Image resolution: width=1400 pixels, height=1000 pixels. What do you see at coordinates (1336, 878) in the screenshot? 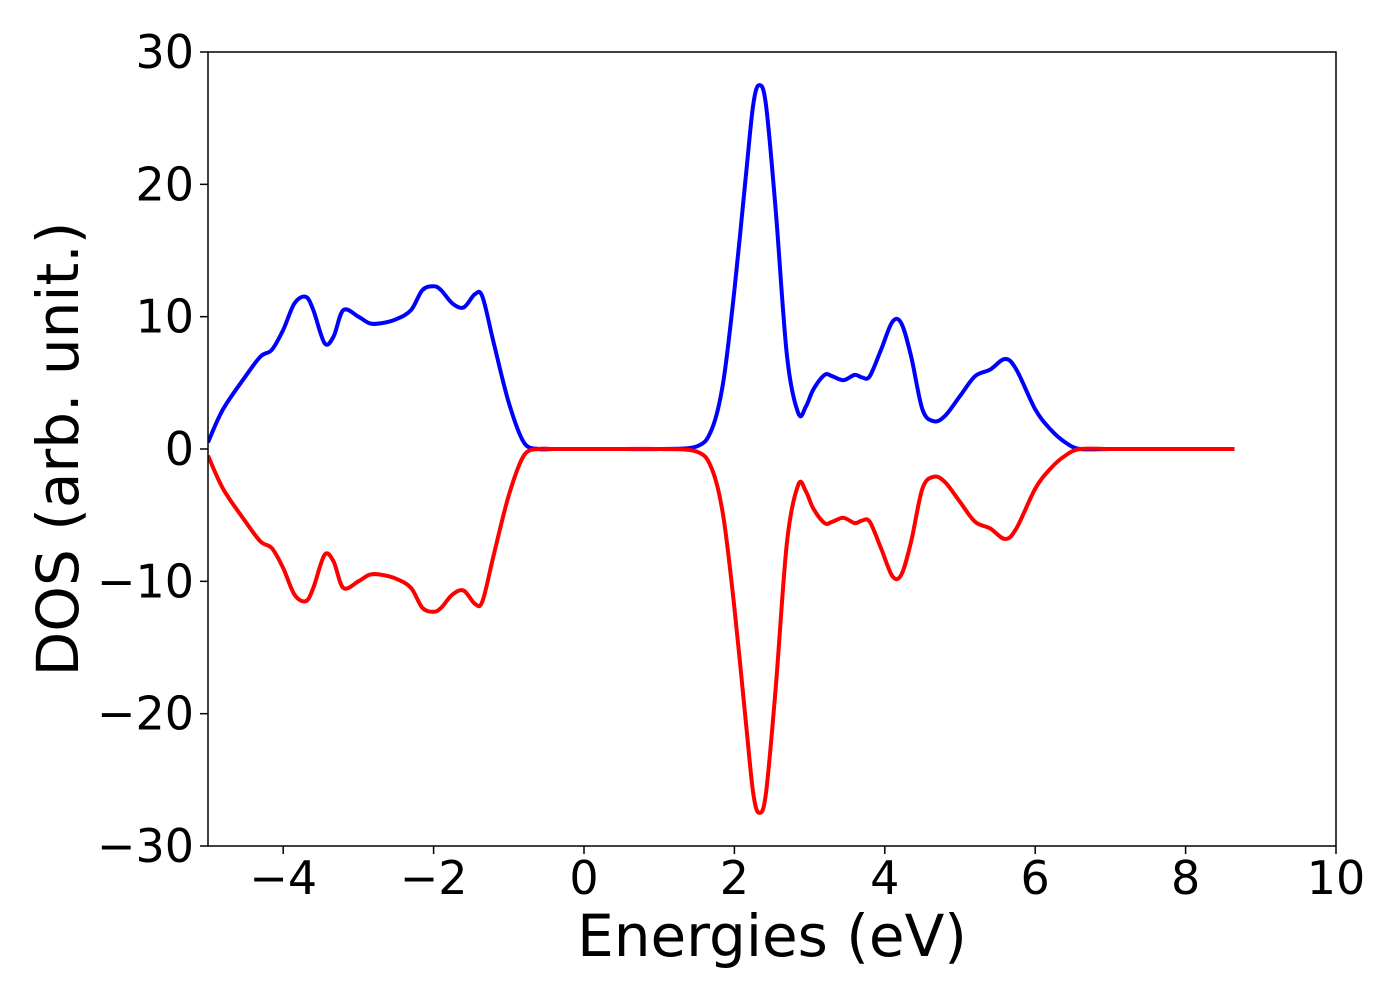
I see `x-tick-label: 10` at bounding box center [1336, 878].